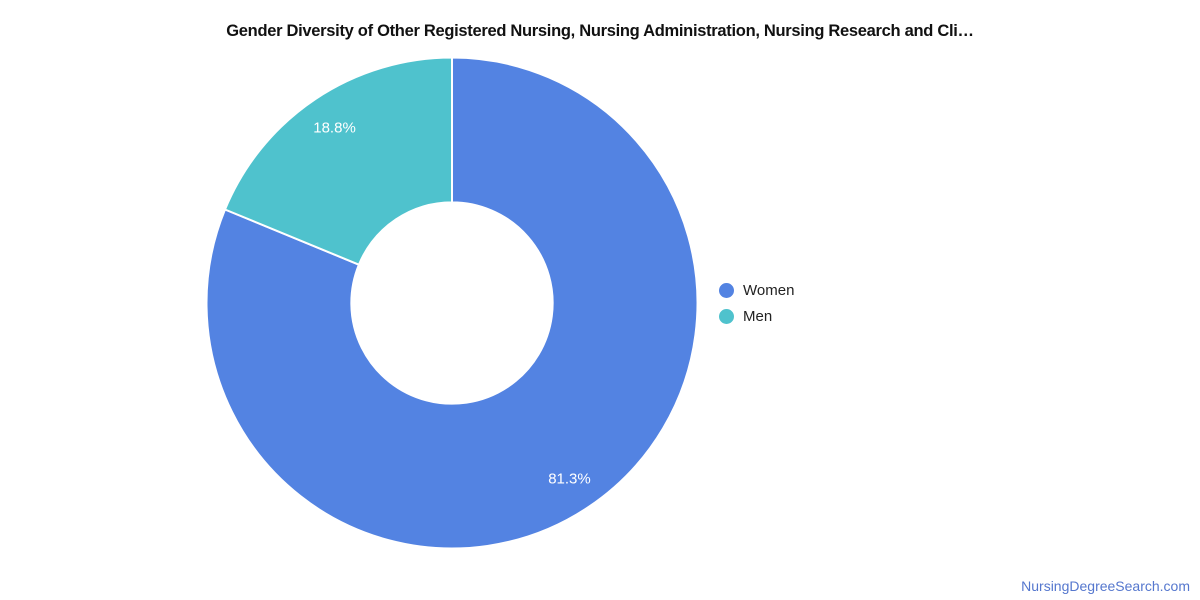 The image size is (1200, 600). I want to click on legend-item-women: Women, so click(756, 290).